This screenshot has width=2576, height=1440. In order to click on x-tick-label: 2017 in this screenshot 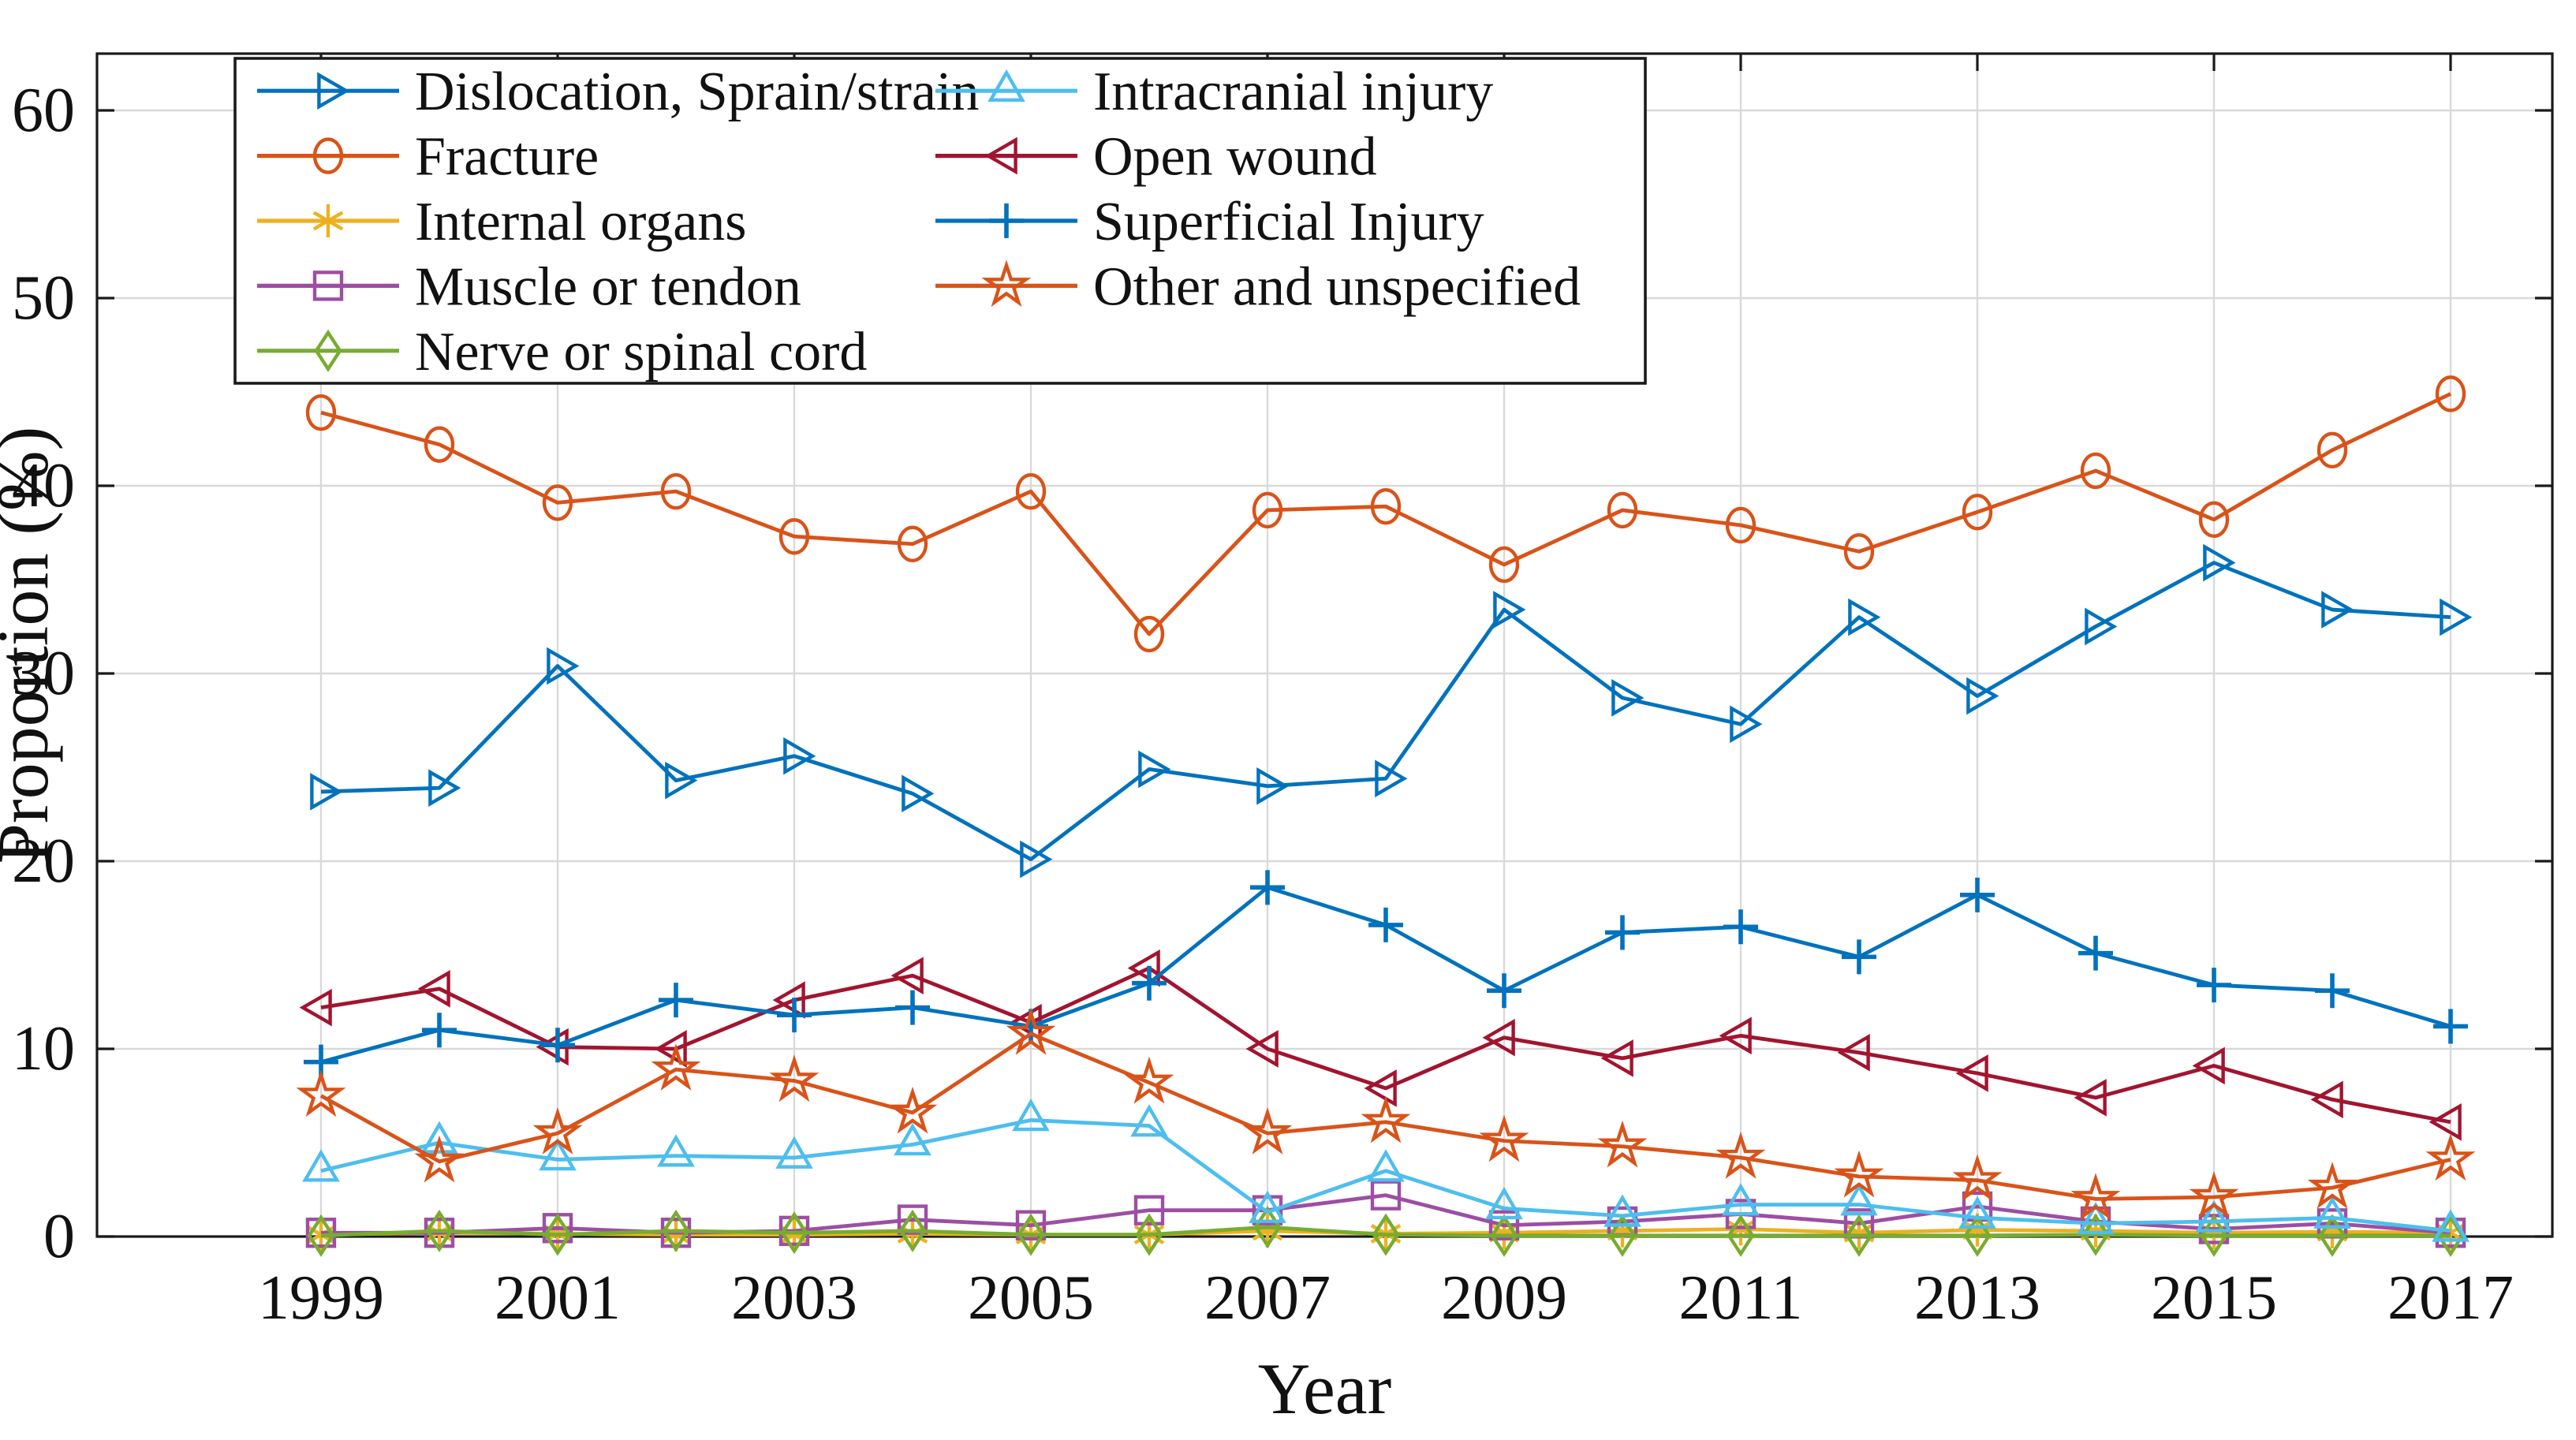, I will do `click(2450, 1298)`.